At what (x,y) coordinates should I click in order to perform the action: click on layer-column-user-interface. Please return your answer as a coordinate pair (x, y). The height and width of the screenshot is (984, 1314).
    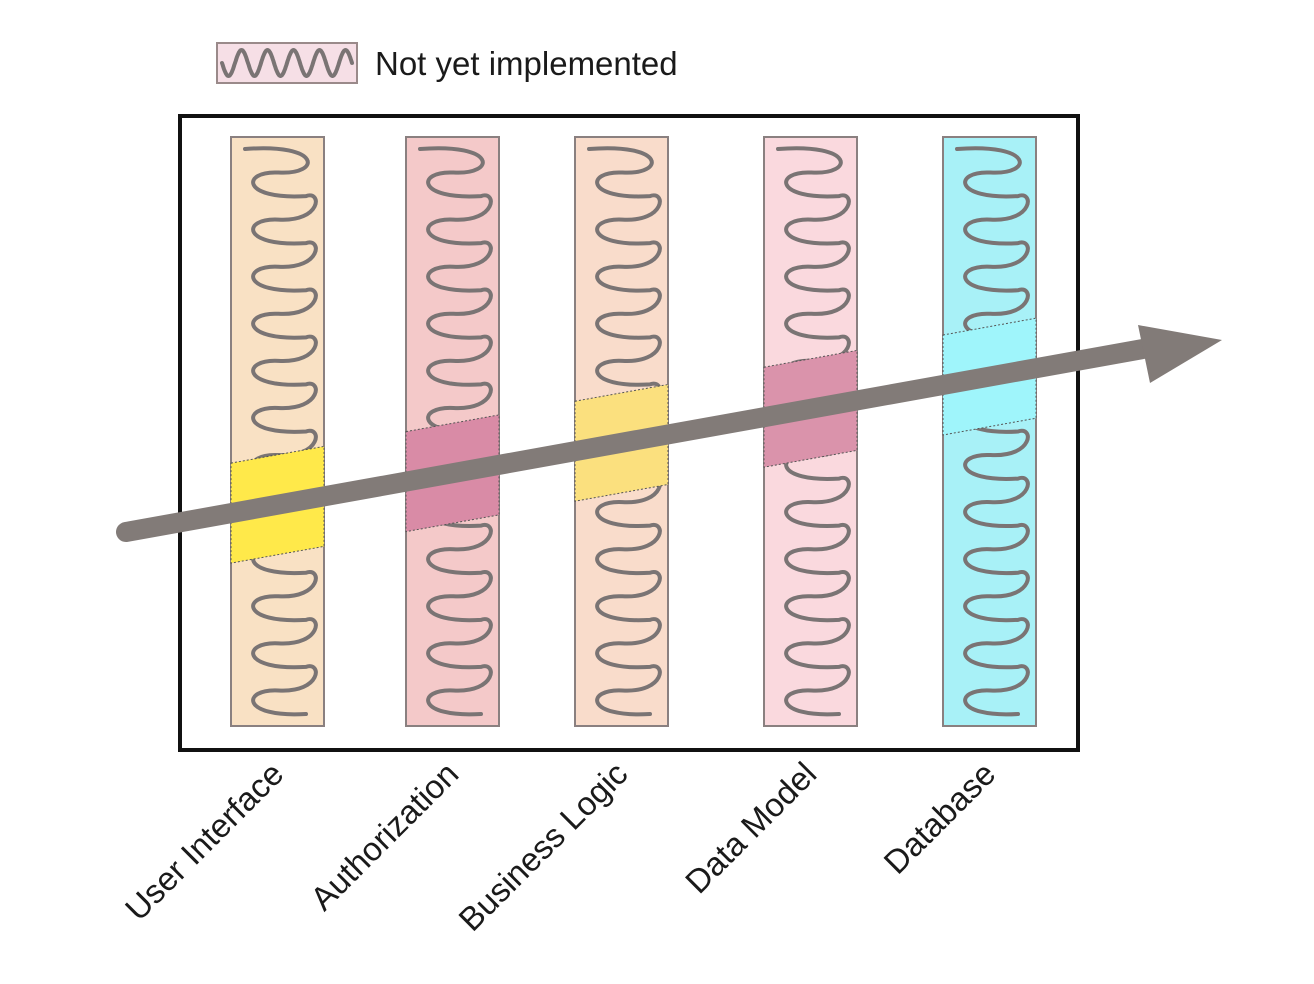
    Looking at the image, I should click on (277, 431).